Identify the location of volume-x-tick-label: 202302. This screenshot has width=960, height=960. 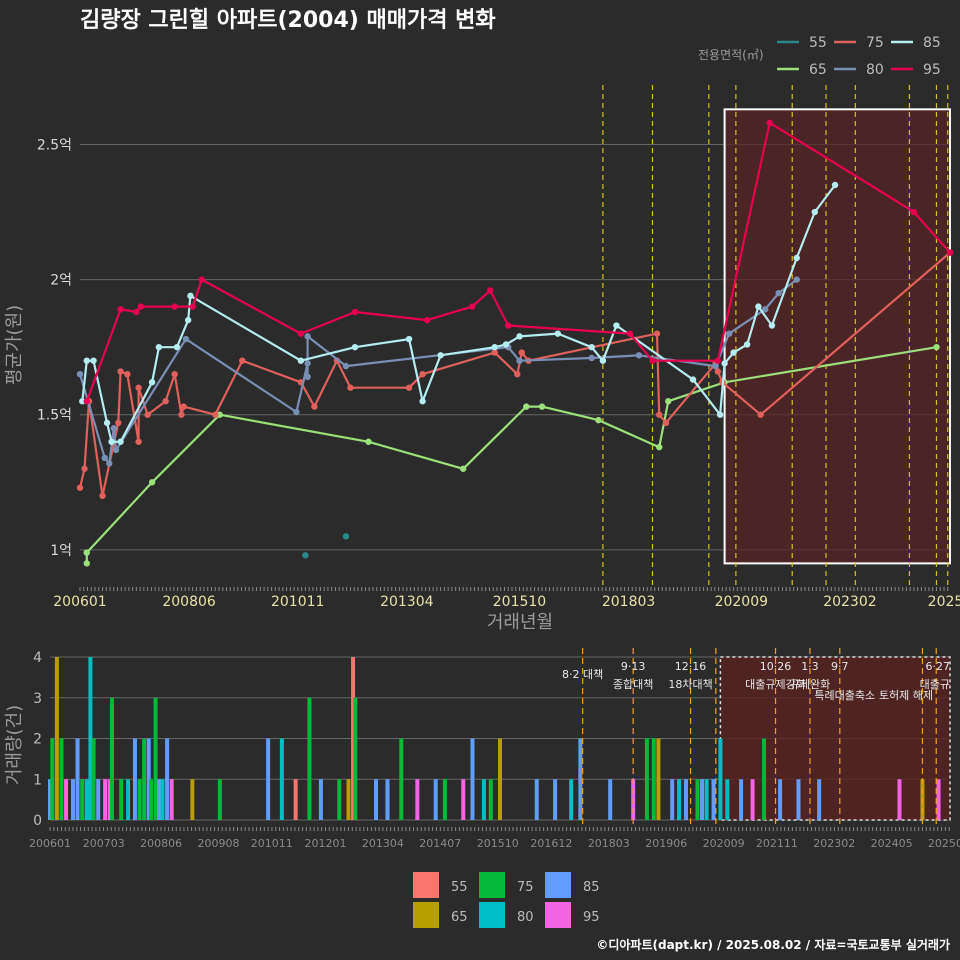
(834, 843).